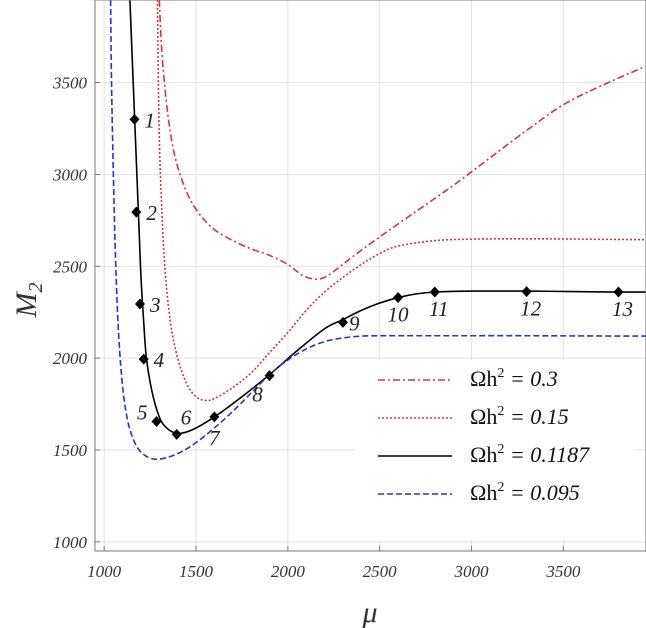  What do you see at coordinates (149, 120) in the screenshot?
I see `point-label: 1` at bounding box center [149, 120].